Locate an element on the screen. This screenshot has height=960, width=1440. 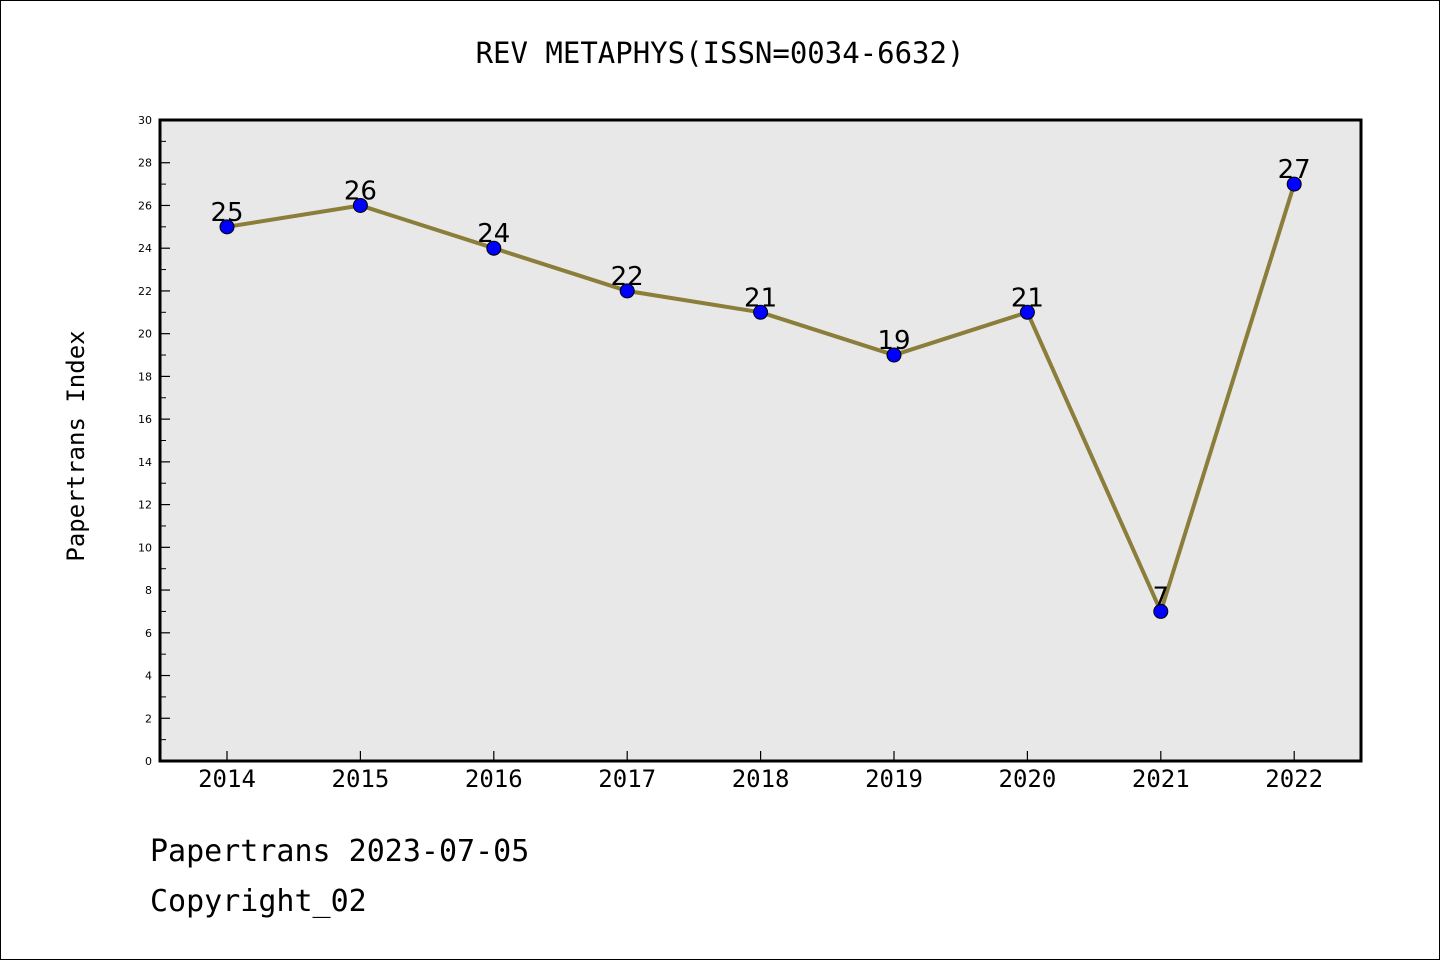
y-tick-label: 14 is located at coordinates (145, 462).